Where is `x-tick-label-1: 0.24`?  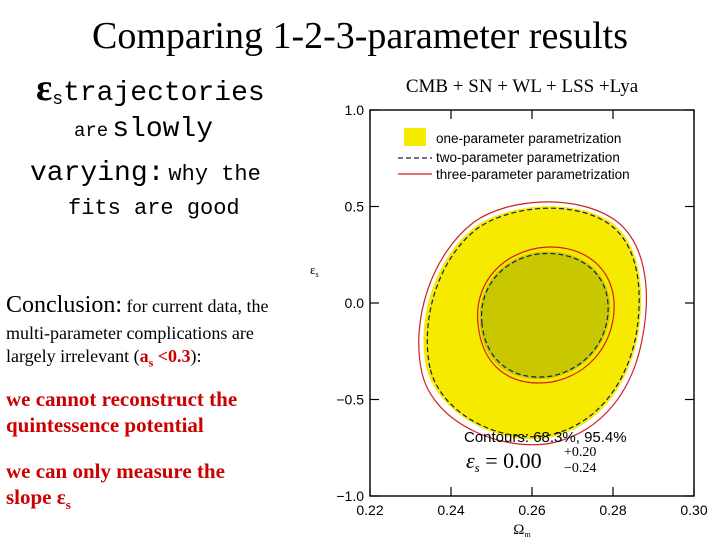
x-tick-label-1: 0.24 is located at coordinates (450, 510).